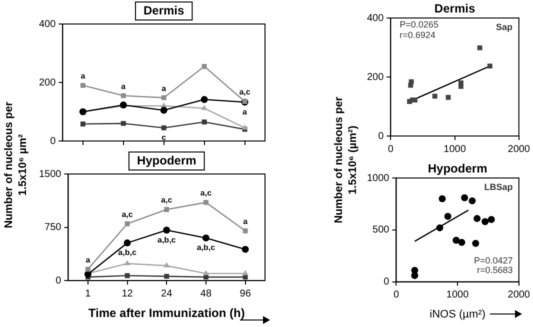 The image size is (533, 327). What do you see at coordinates (206, 294) in the screenshot?
I see `x-tick-label: 48` at bounding box center [206, 294].